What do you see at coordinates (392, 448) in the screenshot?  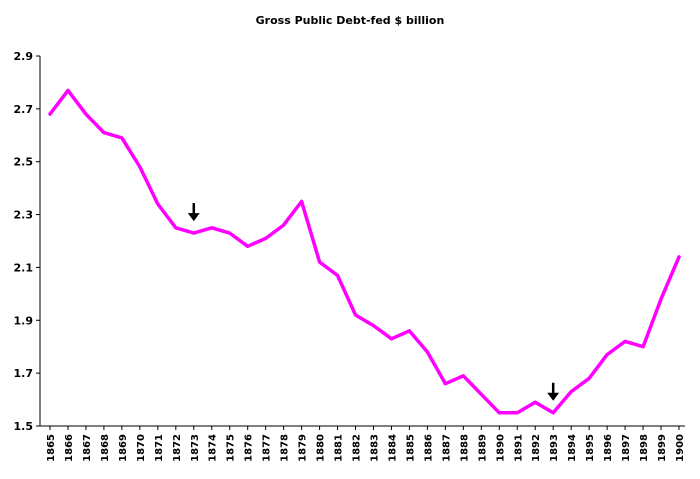 I see `x-tick-label: 1884` at bounding box center [392, 448].